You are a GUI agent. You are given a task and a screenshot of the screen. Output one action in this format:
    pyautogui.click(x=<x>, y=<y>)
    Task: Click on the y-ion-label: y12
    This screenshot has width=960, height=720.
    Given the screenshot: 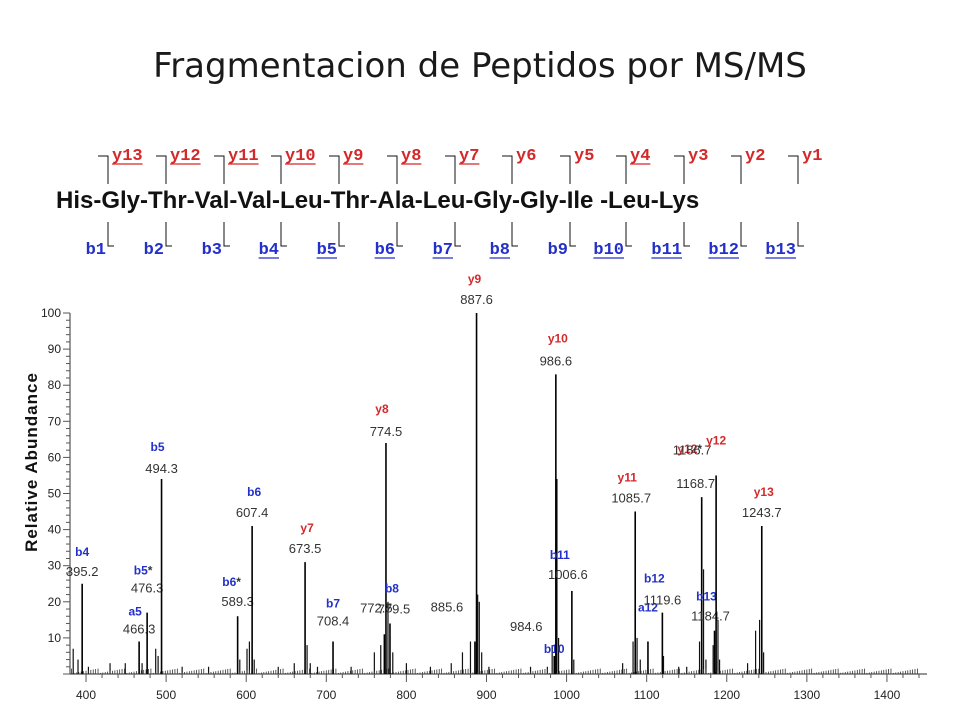 What is the action you would take?
    pyautogui.click(x=185, y=156)
    